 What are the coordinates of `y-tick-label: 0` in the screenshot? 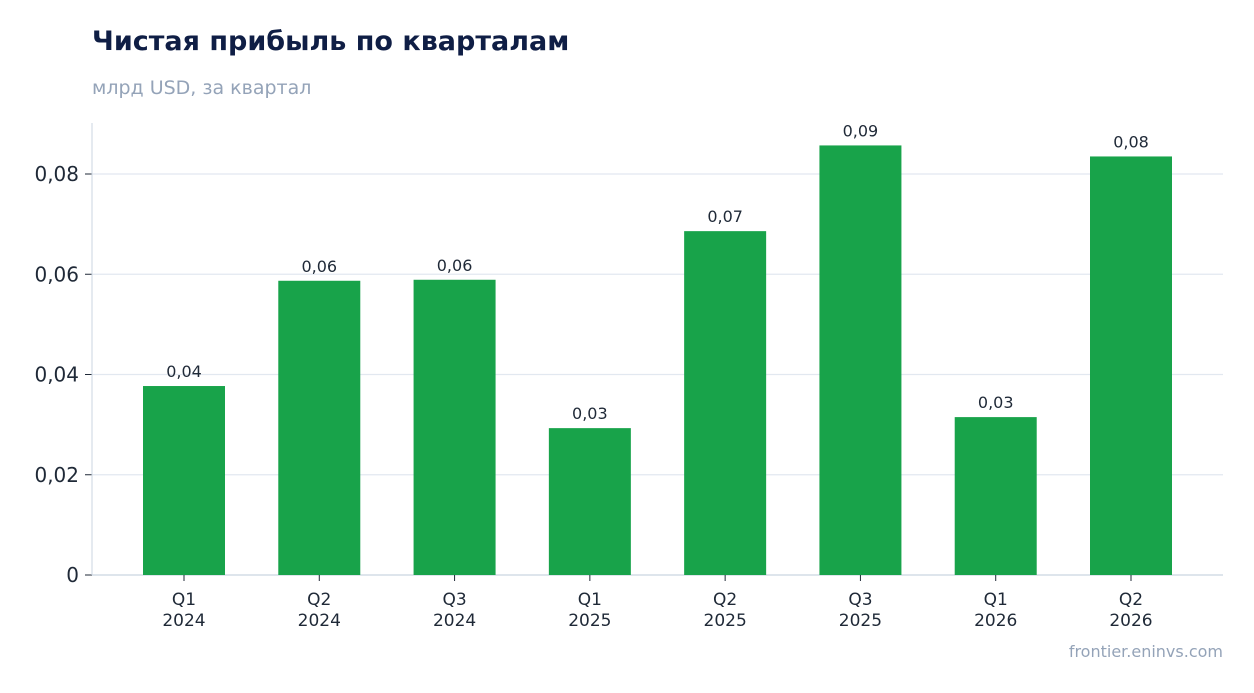 It's located at (72, 575).